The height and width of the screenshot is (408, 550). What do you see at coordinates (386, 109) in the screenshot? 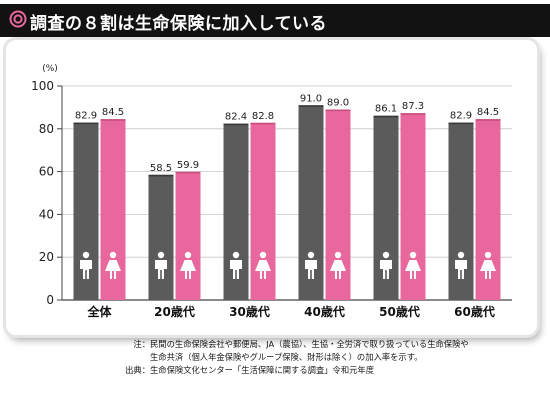
I see `data-label: 86.1` at bounding box center [386, 109].